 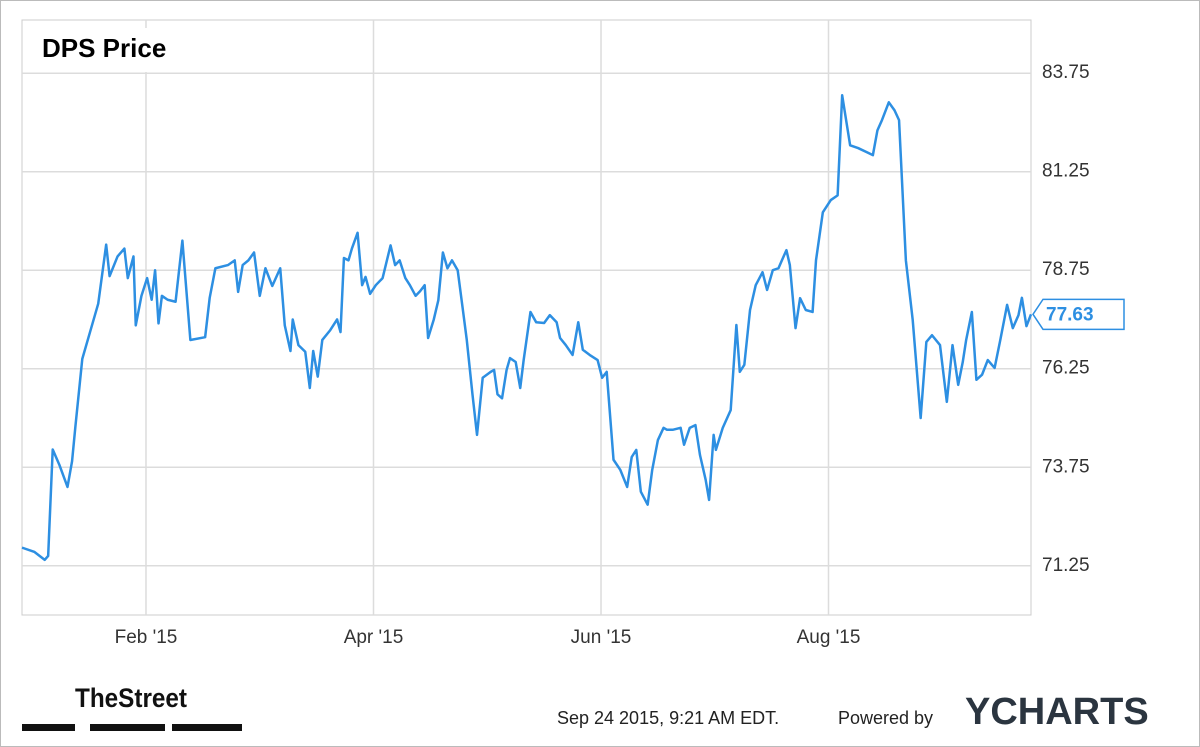 I want to click on x-tick-label: Feb '15, so click(x=146, y=637).